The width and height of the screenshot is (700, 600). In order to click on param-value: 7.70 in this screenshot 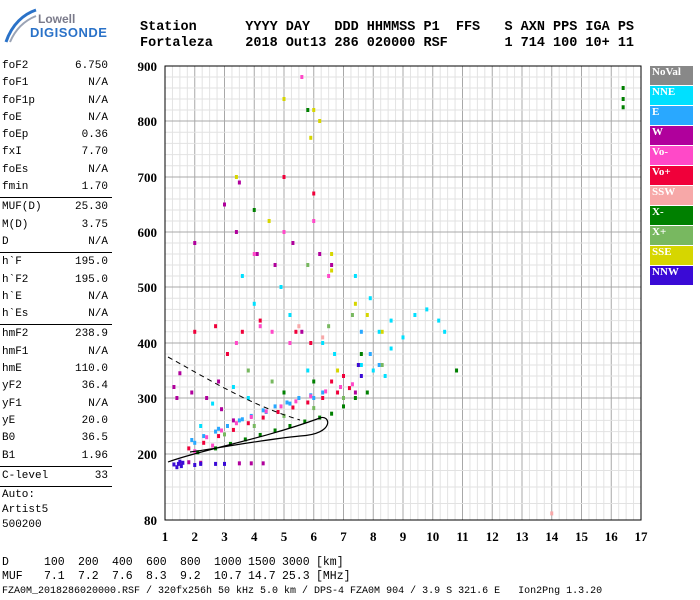, I will do `click(94, 152)`.